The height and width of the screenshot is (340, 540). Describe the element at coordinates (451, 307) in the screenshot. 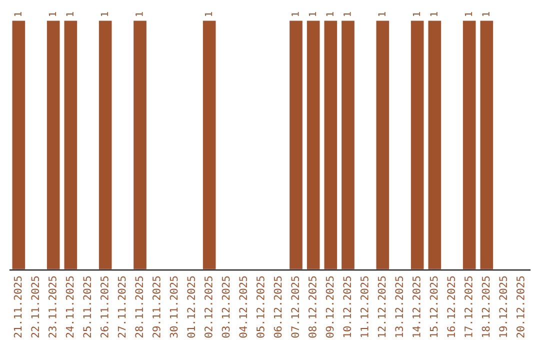

I see `x-tick-label: 16.12.2025` at that location.